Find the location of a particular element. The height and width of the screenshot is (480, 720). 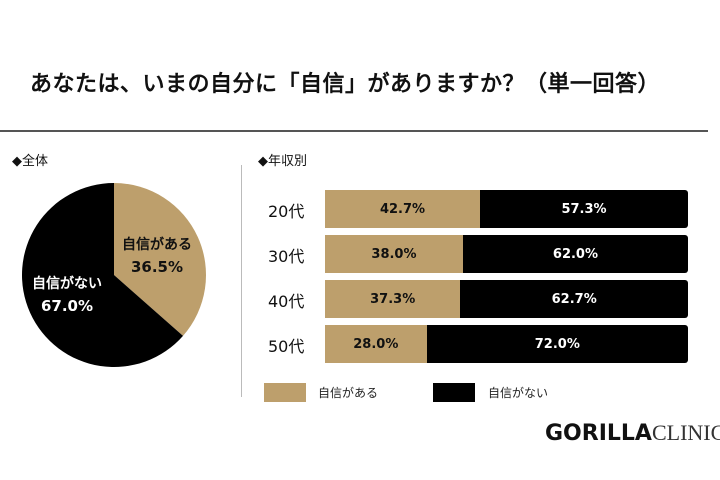

category-label: 30代 is located at coordinates (286, 256).